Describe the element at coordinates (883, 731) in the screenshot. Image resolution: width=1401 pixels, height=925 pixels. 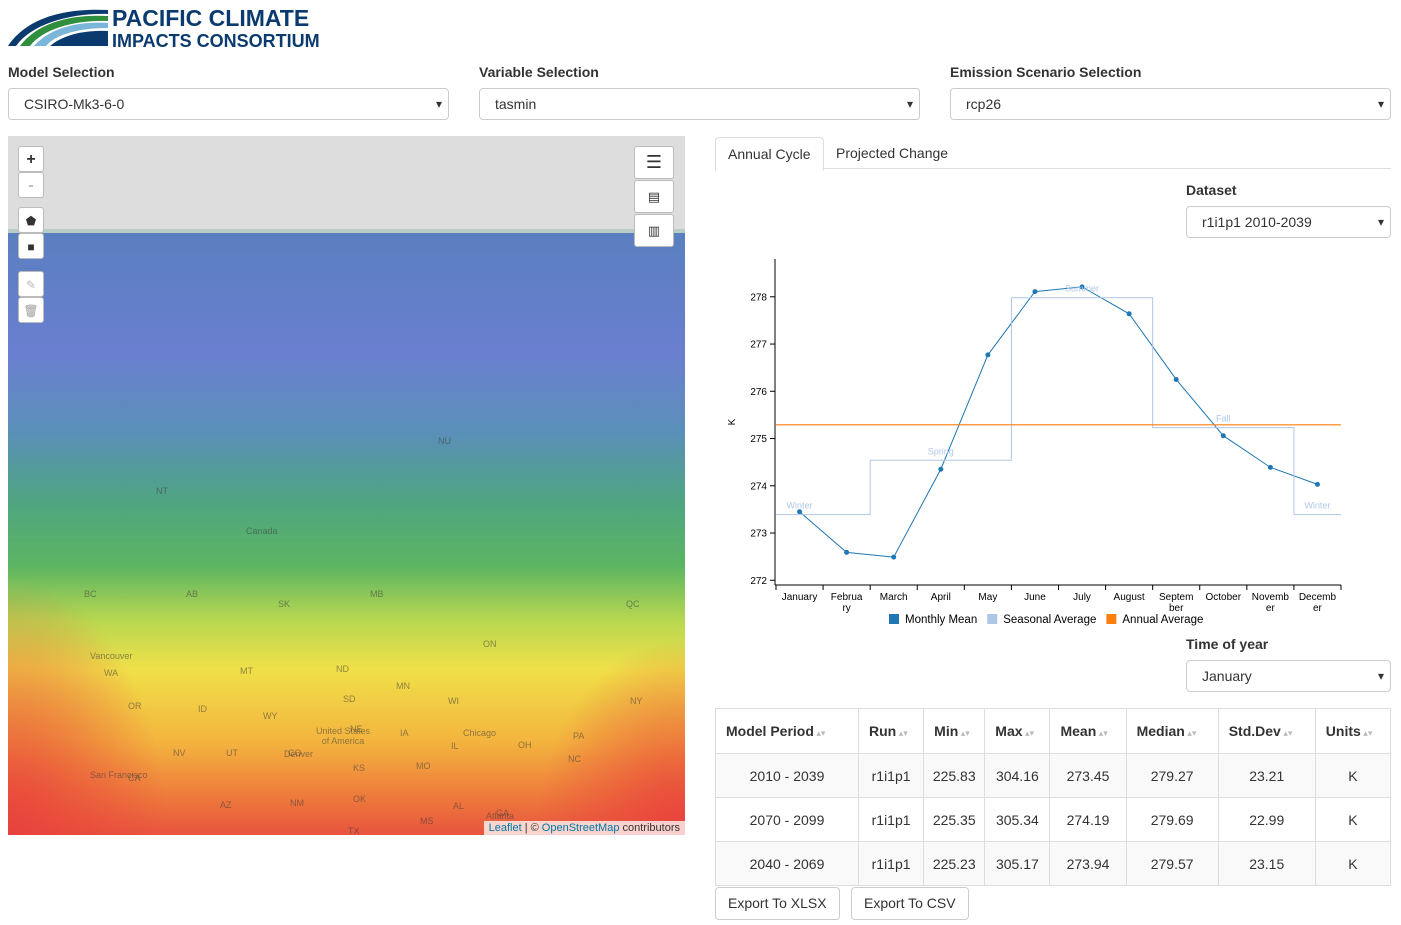
I see `header-text: Run` at that location.